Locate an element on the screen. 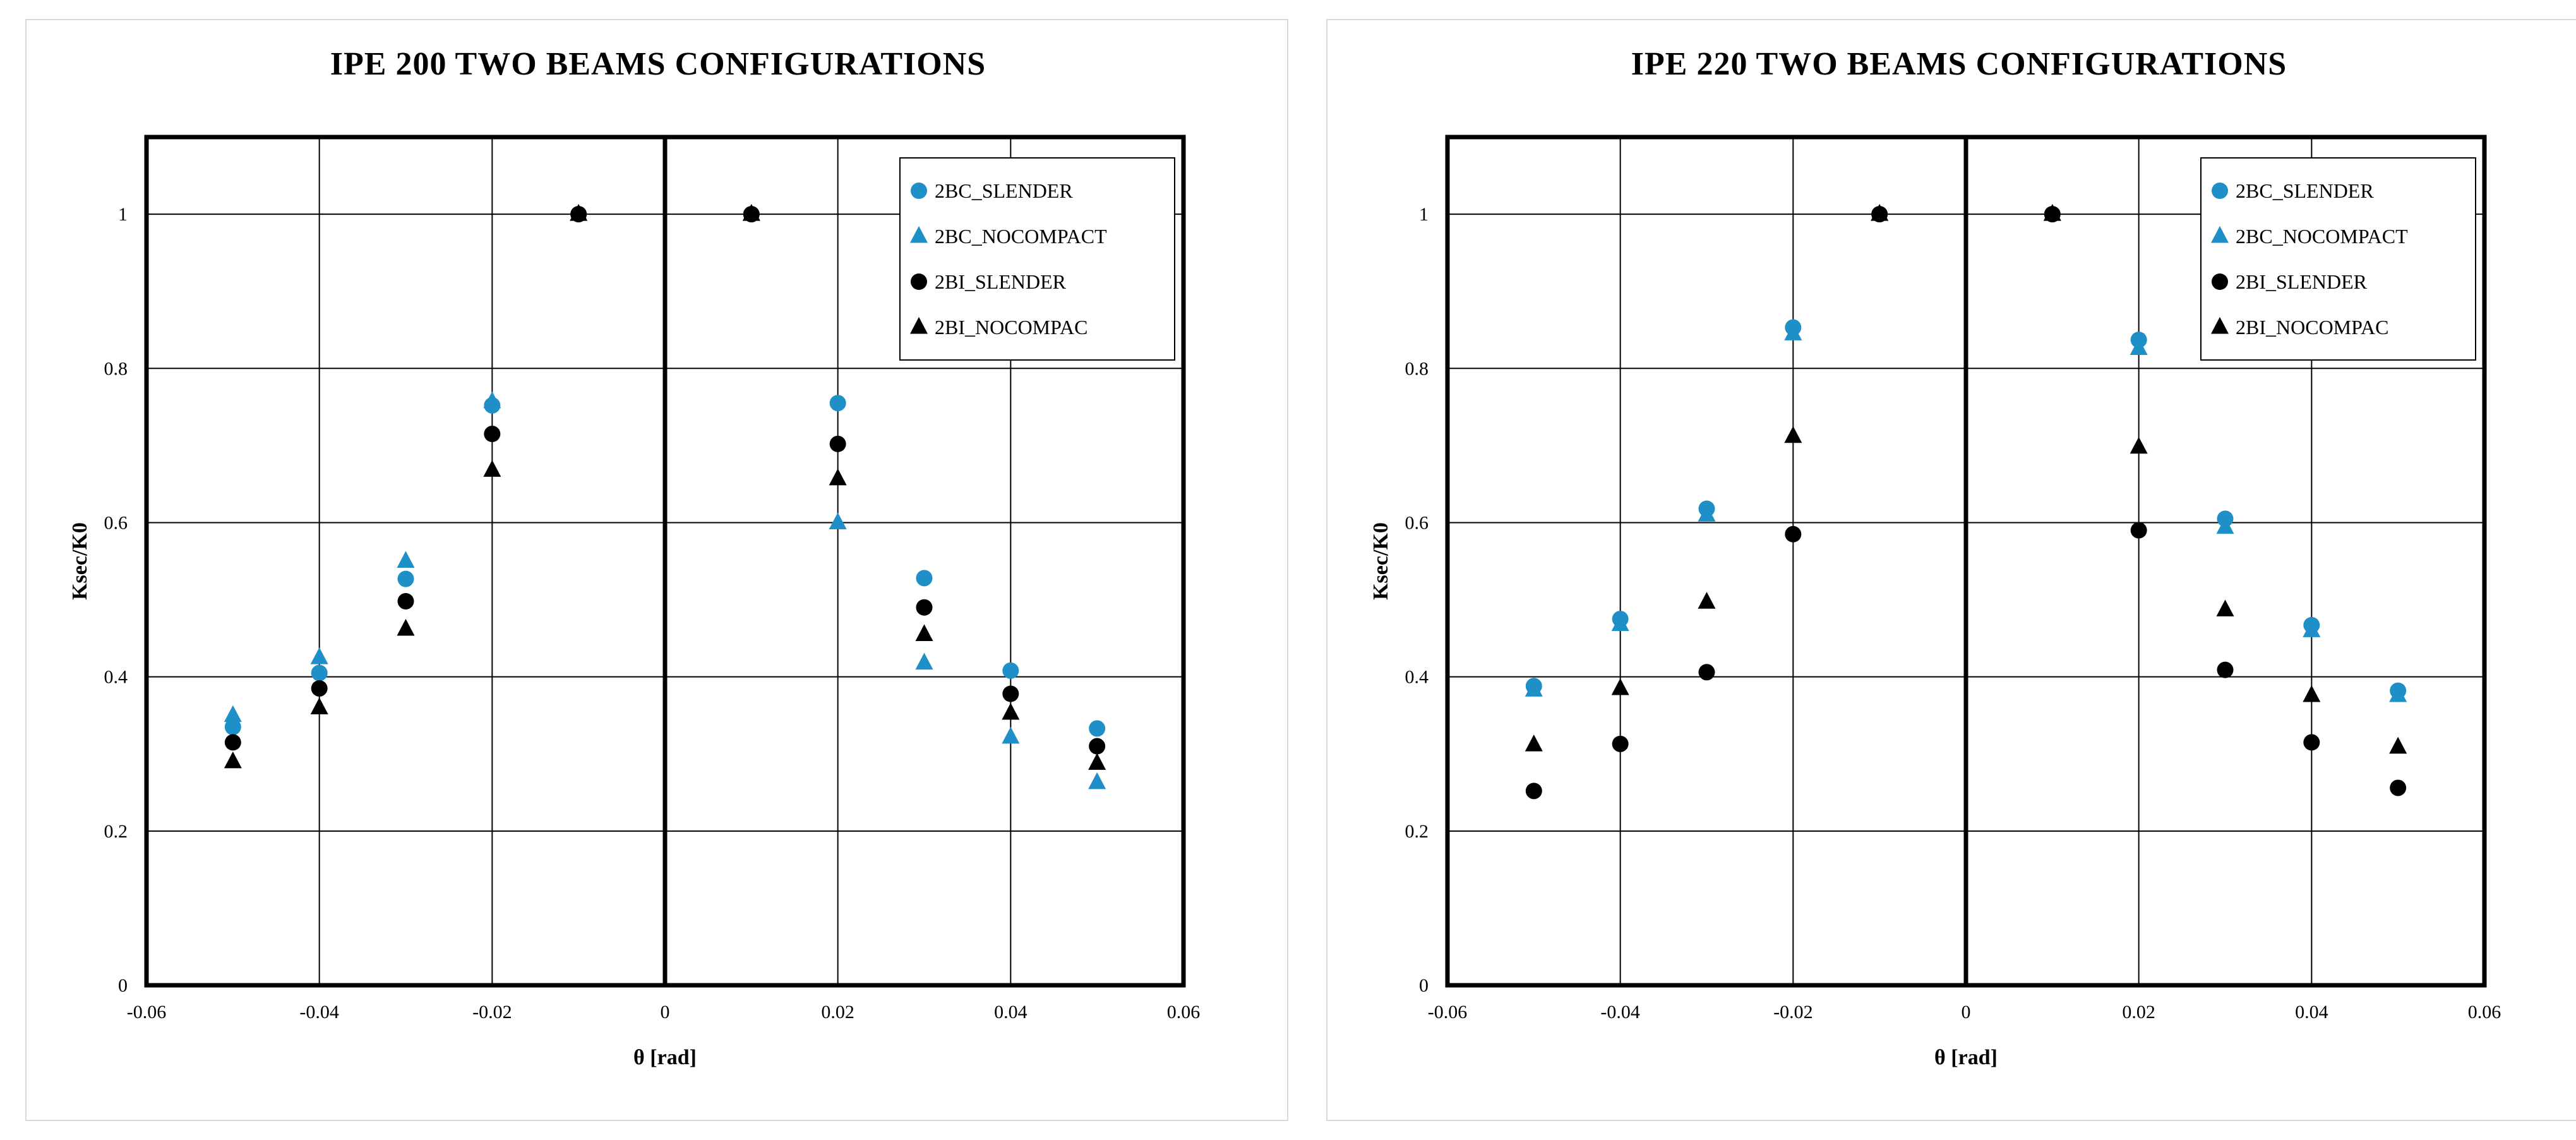  legend-label: 2BI_SLENDER is located at coordinates (1001, 281).